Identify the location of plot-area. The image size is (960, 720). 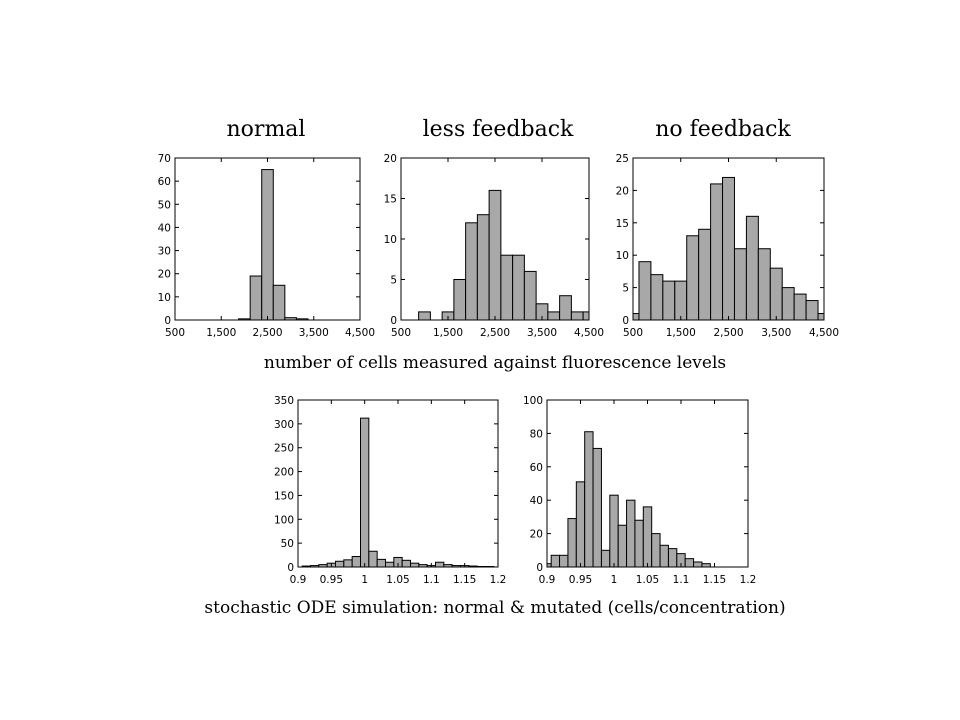
(398, 483).